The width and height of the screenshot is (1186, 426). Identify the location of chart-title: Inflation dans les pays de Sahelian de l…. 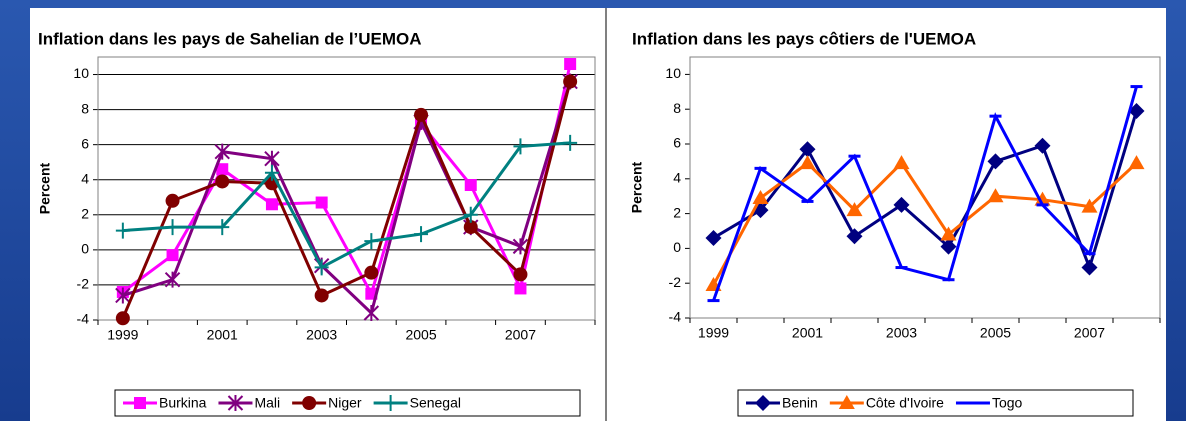
(230, 38).